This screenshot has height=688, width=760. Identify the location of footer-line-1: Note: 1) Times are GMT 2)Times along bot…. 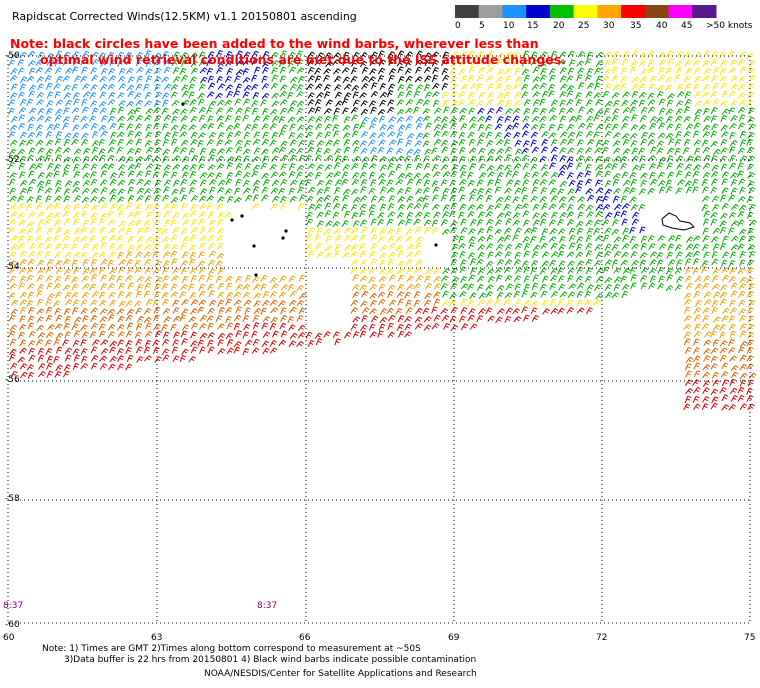
(231, 649).